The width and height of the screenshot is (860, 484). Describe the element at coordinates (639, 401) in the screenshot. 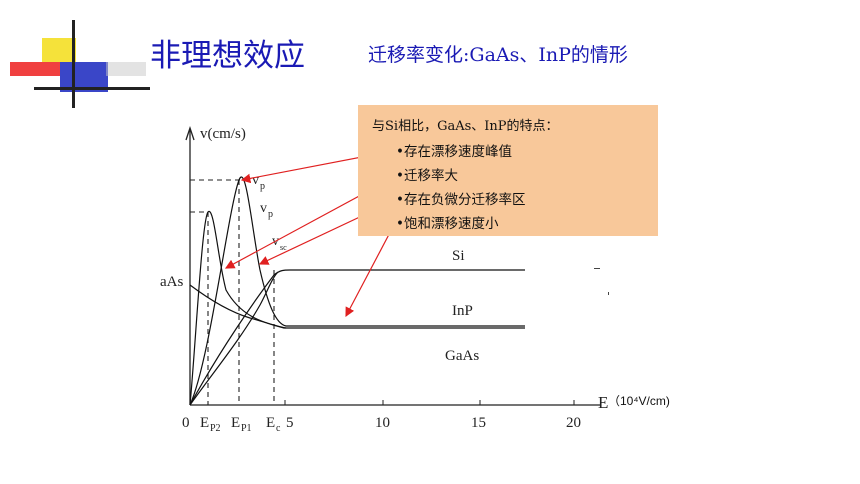

I see `x-unit-label: （10⁴V/cm)` at that location.